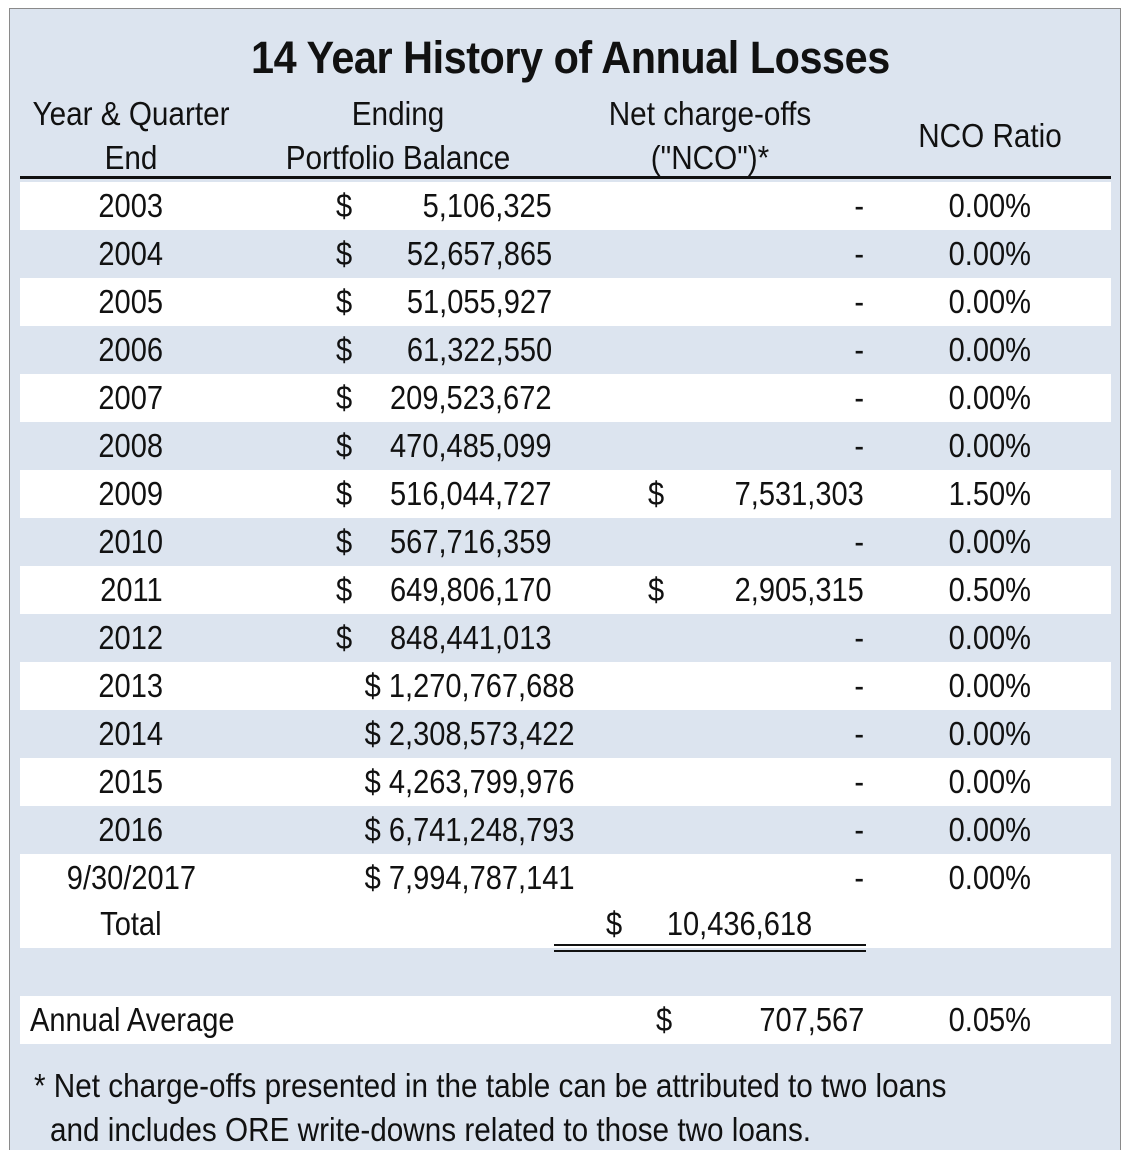  I want to click on header-ratio: NCO Ratio, so click(990, 136).